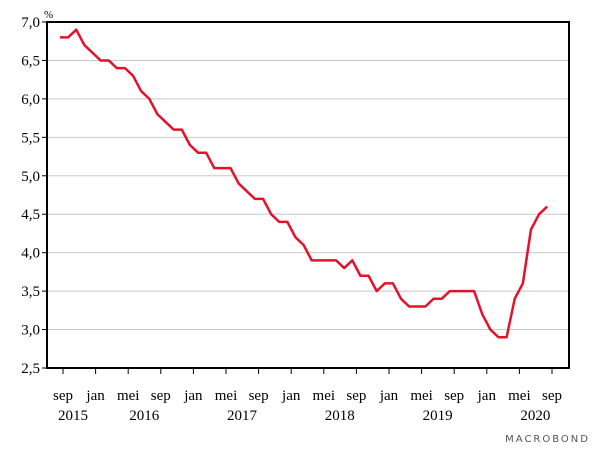 This screenshot has width=598, height=463. What do you see at coordinates (340, 416) in the screenshot?
I see `x-year-label: 2018` at bounding box center [340, 416].